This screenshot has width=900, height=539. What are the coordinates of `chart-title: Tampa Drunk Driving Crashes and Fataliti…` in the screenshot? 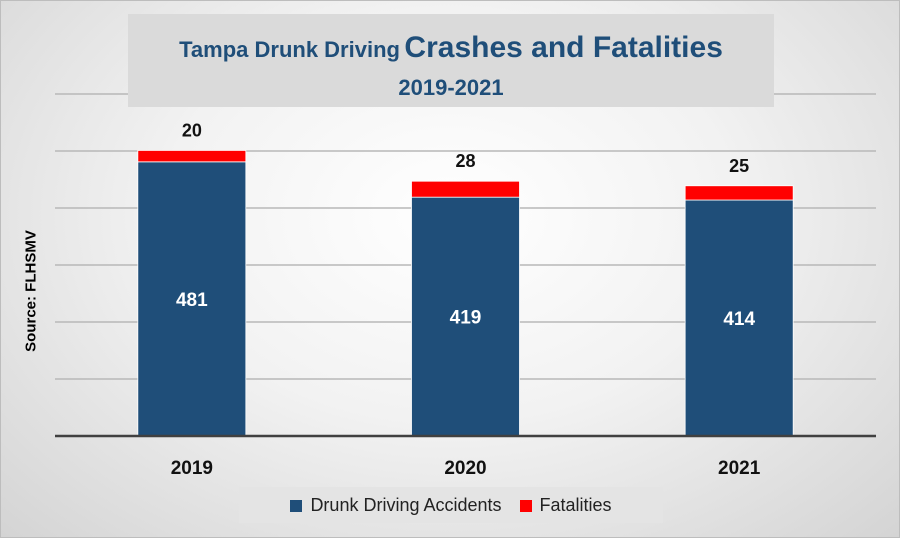 It's located at (451, 50).